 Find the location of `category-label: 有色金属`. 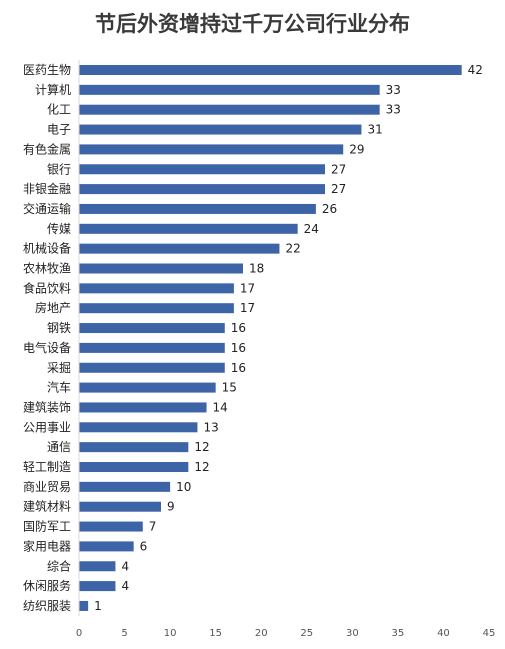

category-label: 有色金属 is located at coordinates (47, 148).